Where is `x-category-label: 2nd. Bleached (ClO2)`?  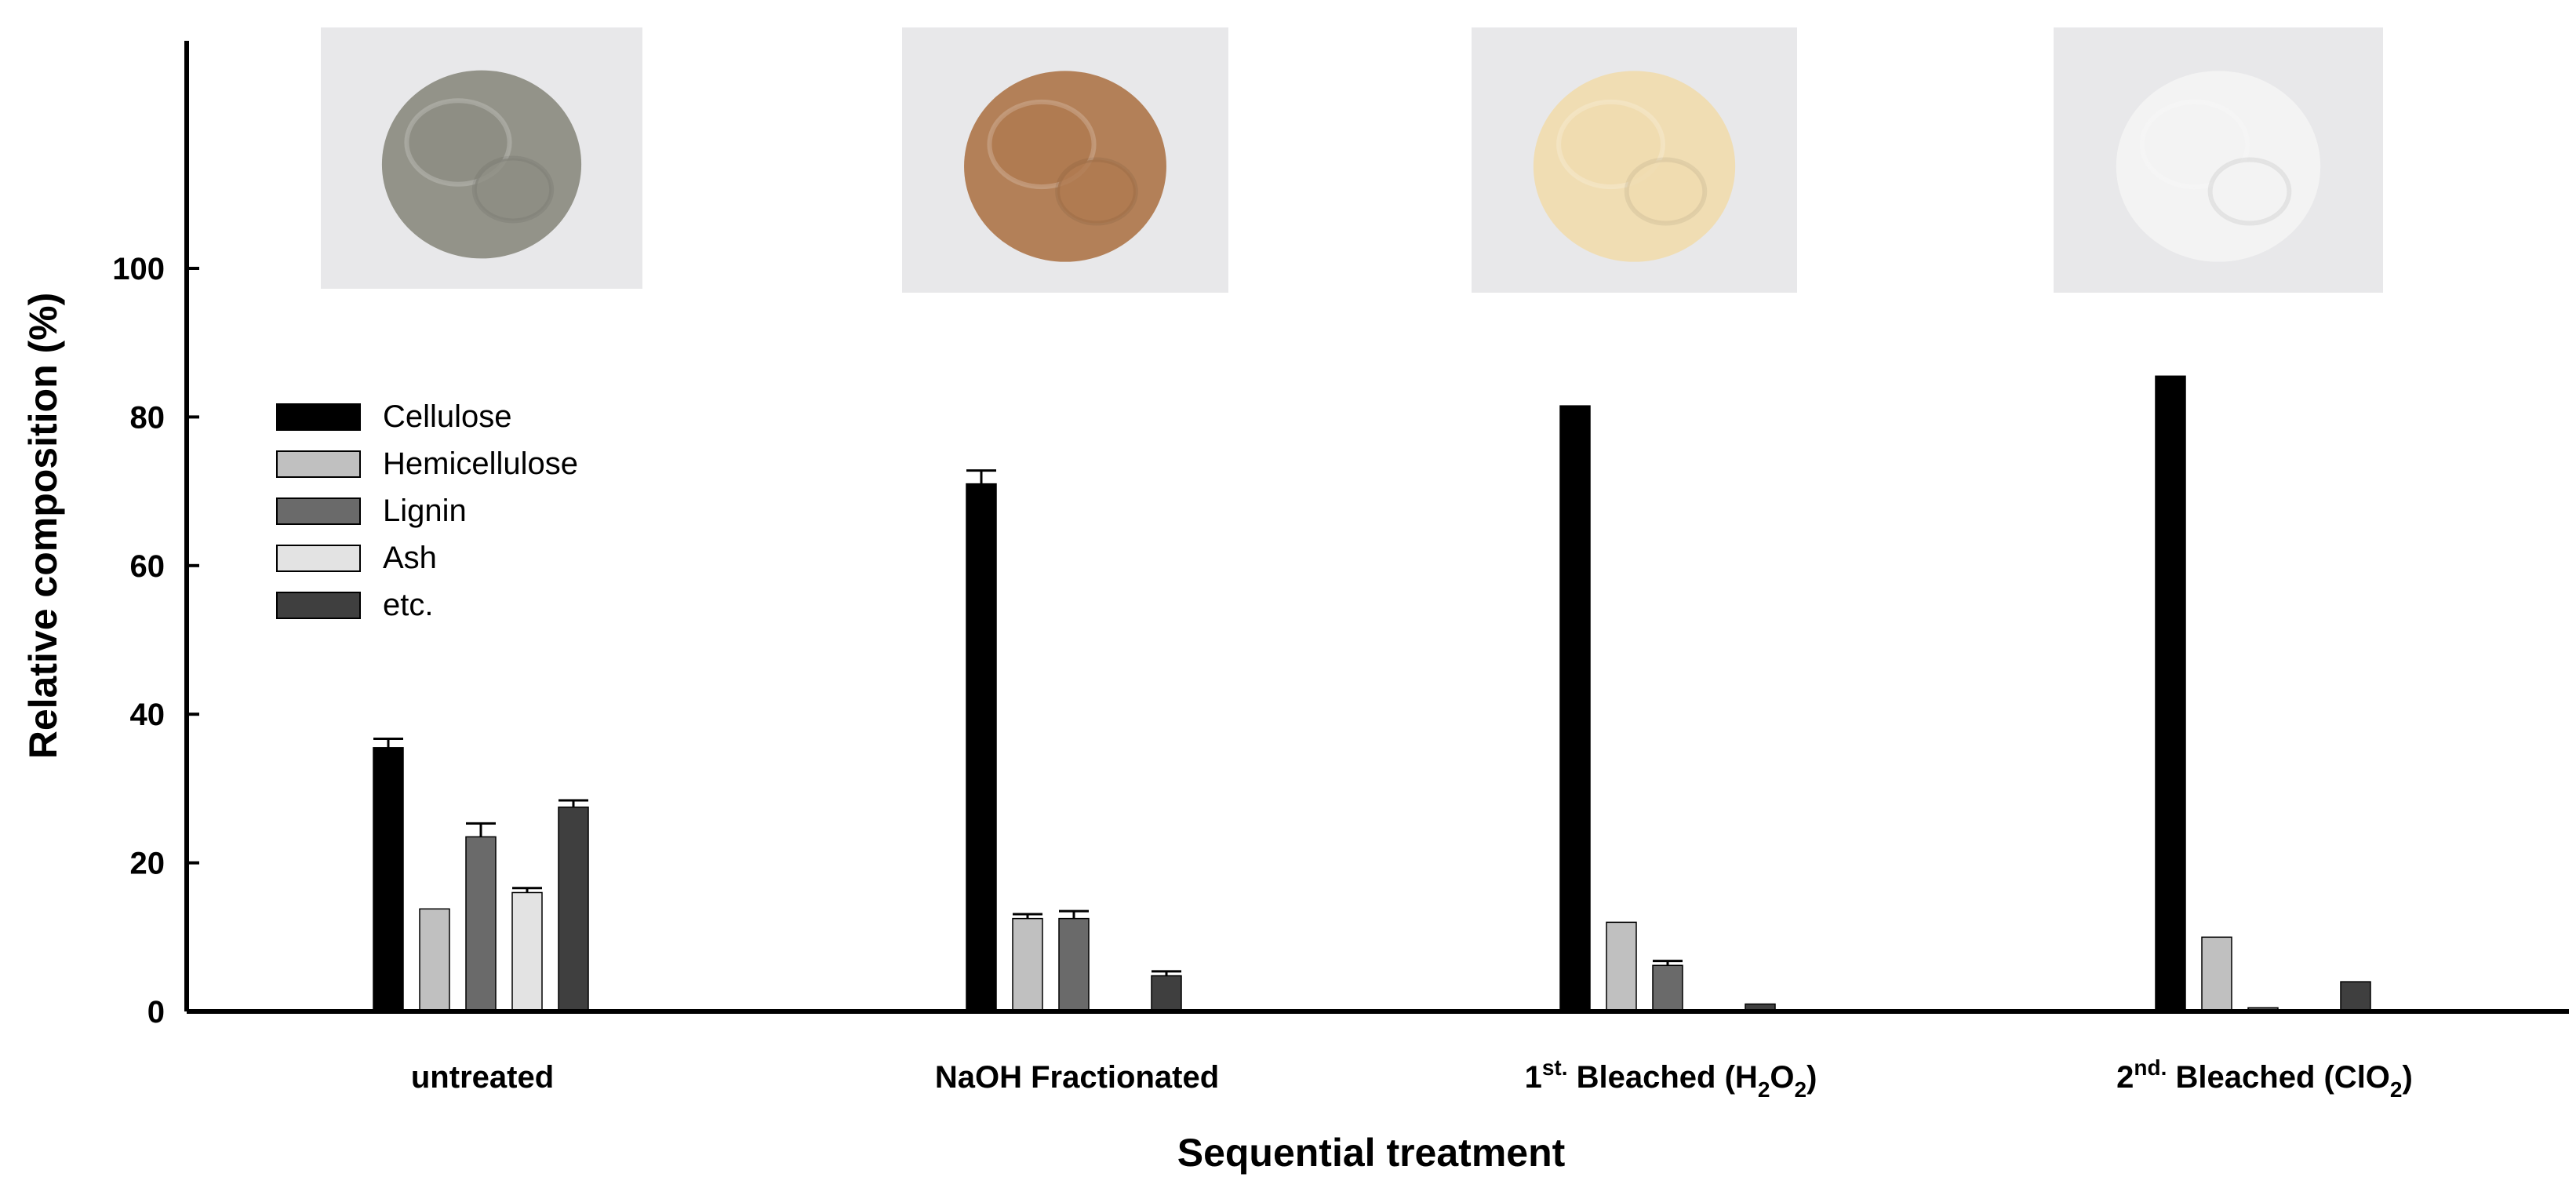 x-category-label: 2nd. Bleached (ClO2) is located at coordinates (2264, 1078).